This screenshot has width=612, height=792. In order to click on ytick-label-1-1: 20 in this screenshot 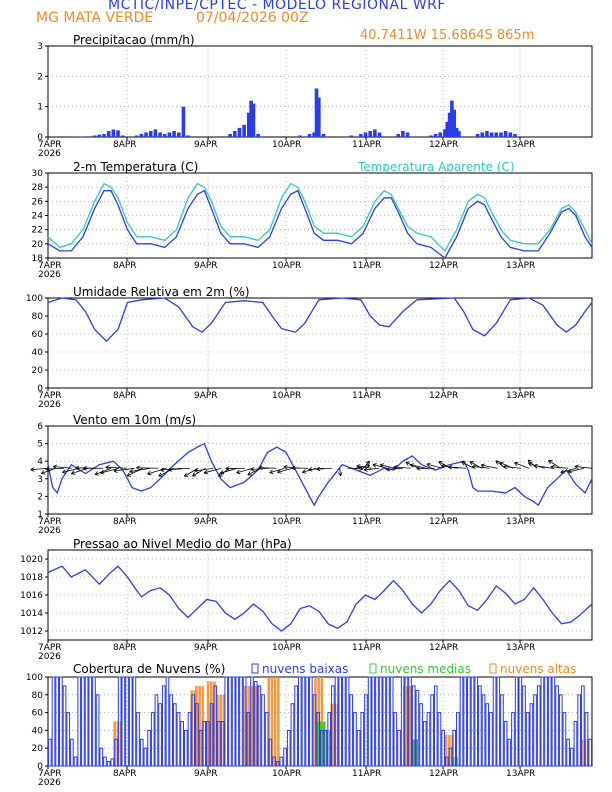, I will do `click(38, 245)`.